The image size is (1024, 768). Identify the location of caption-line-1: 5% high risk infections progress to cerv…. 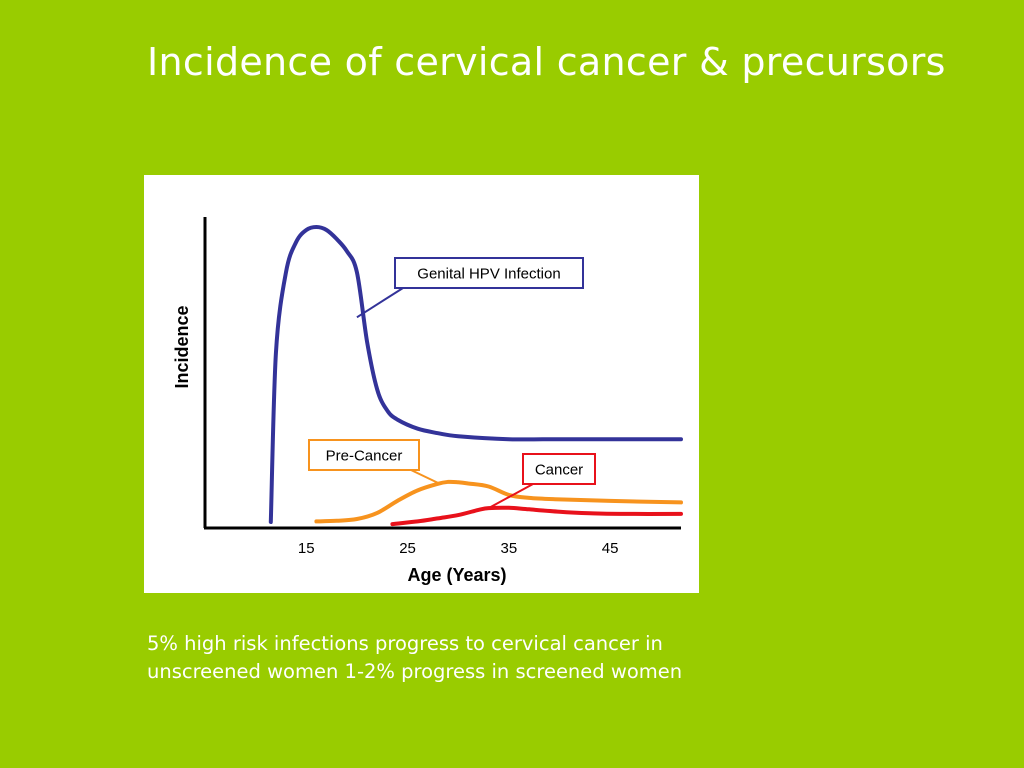
(405, 643).